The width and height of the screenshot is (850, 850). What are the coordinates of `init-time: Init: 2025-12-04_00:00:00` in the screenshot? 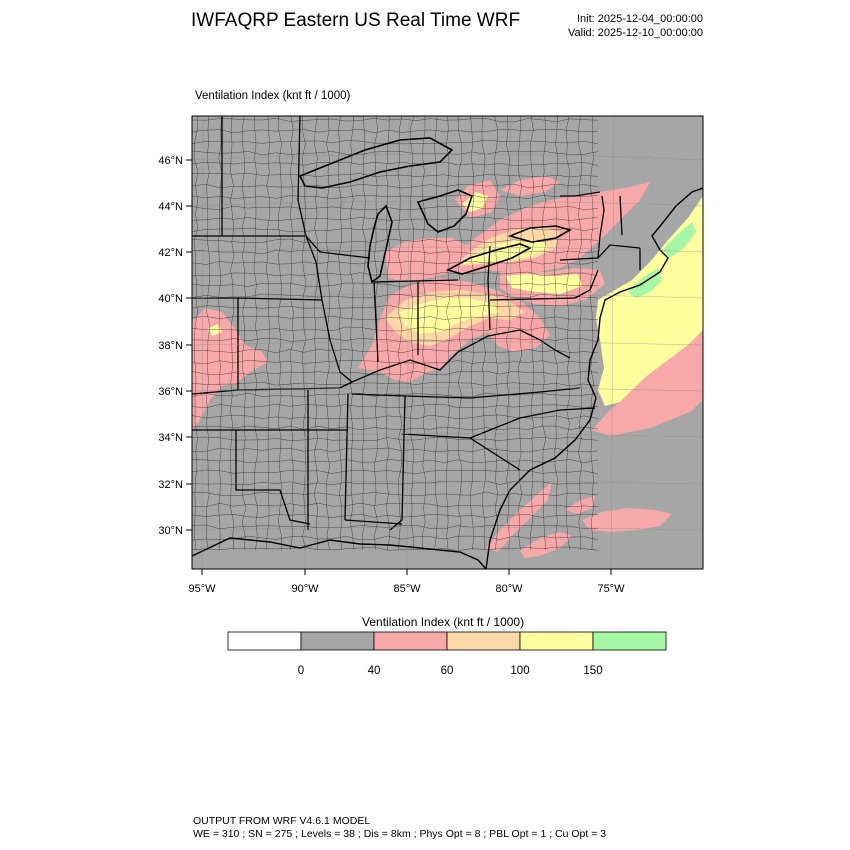 It's located at (640, 19).